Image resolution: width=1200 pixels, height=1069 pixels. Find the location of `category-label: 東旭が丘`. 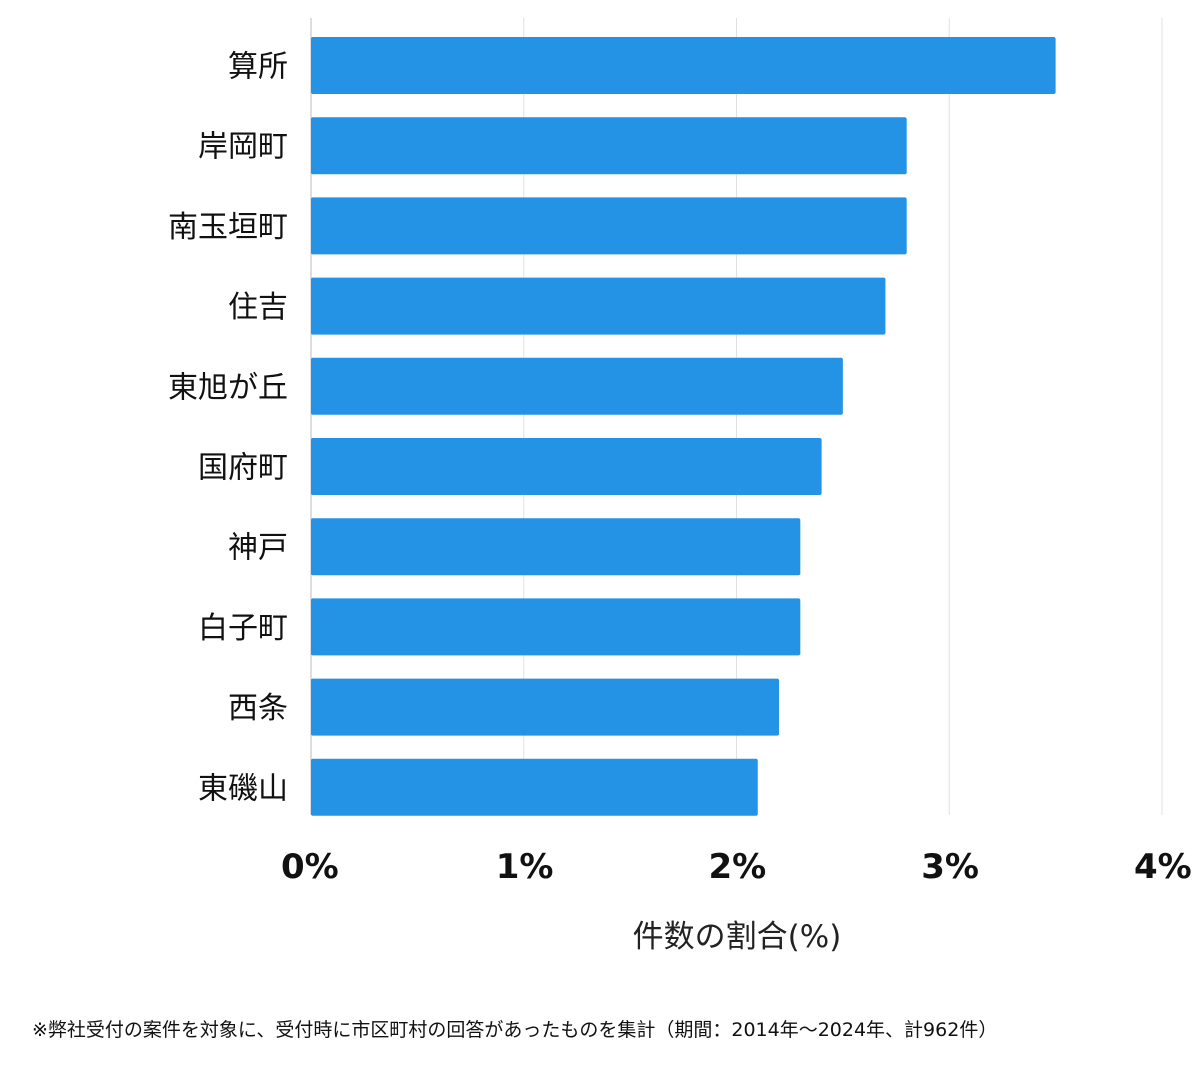

category-label: 東旭が丘 is located at coordinates (228, 387).